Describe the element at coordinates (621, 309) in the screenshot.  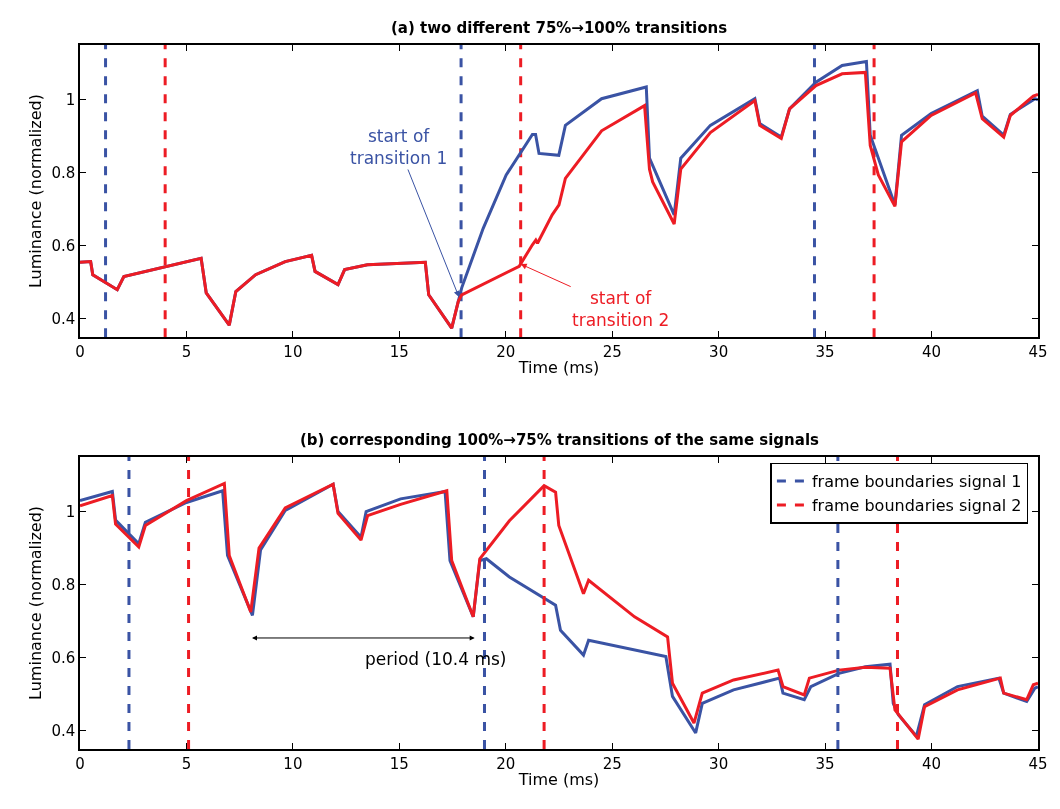
I see `annotation: start of transition 2` at that location.